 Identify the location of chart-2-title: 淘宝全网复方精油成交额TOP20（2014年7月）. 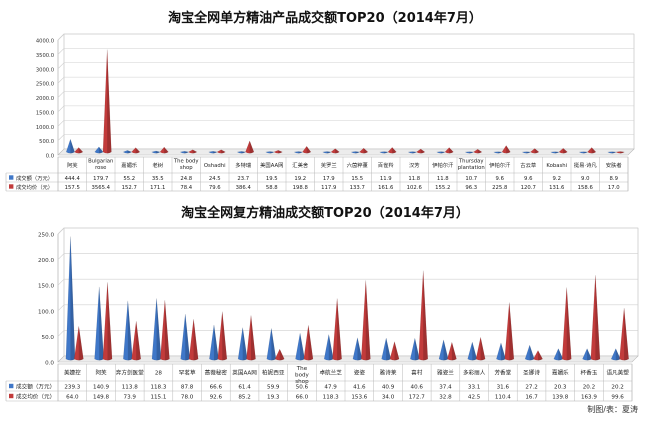
(325, 213).